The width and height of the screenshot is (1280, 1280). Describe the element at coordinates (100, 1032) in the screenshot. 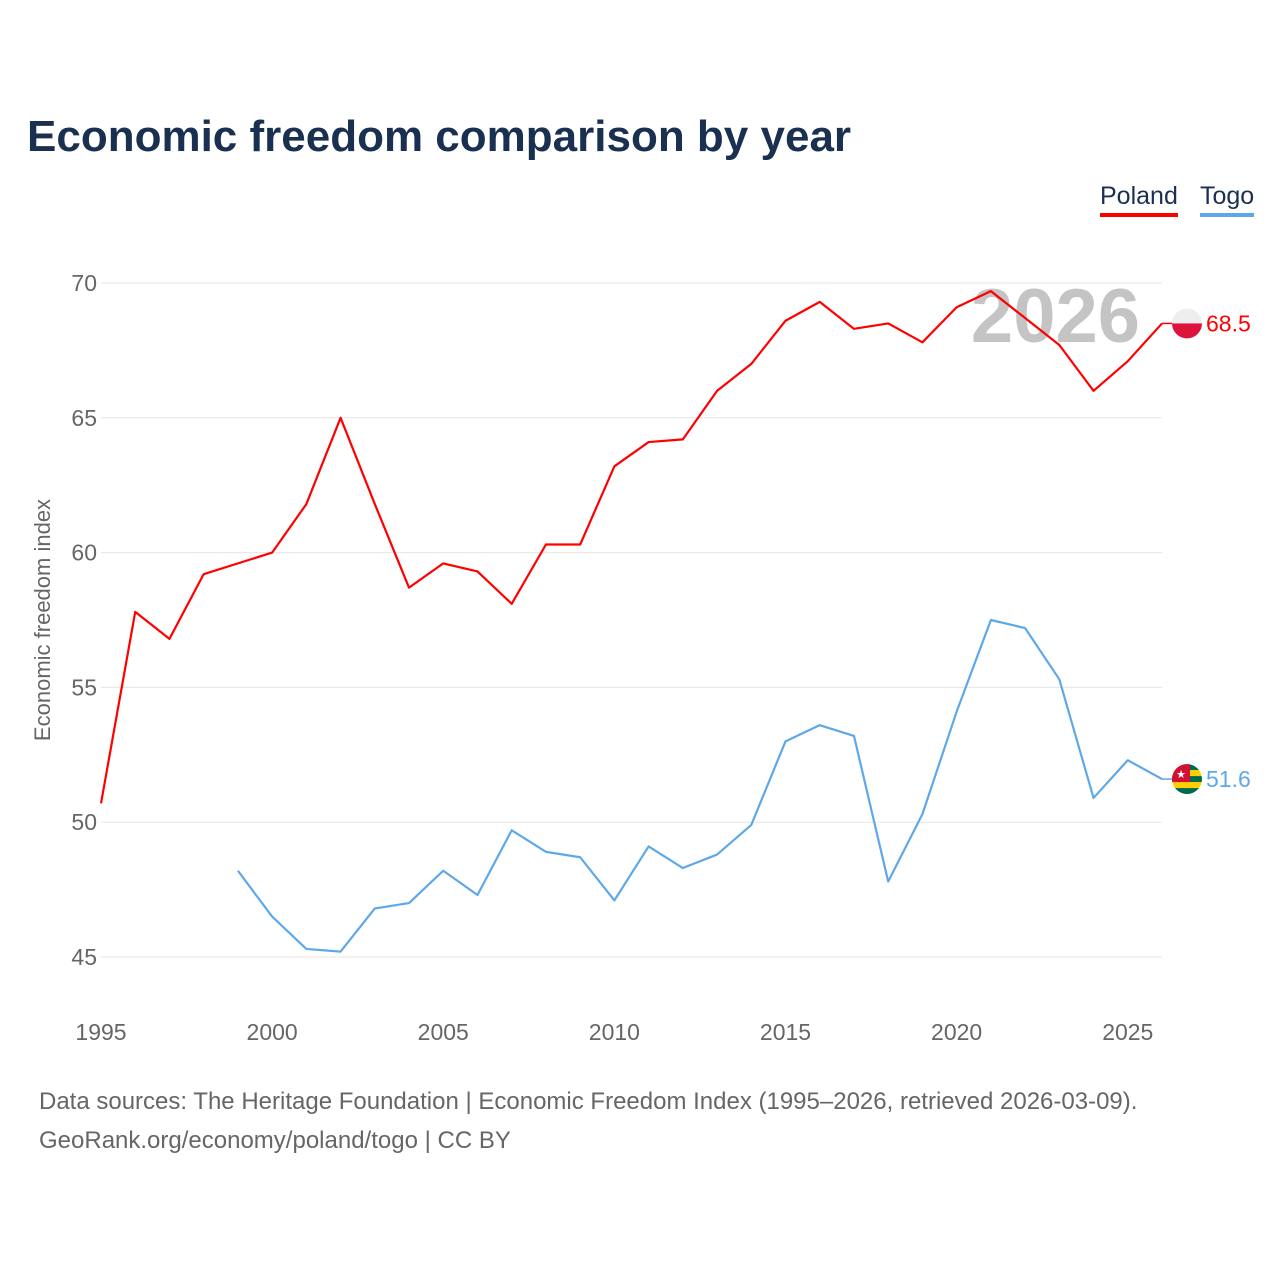

I see `x-tick-label: 1995` at that location.